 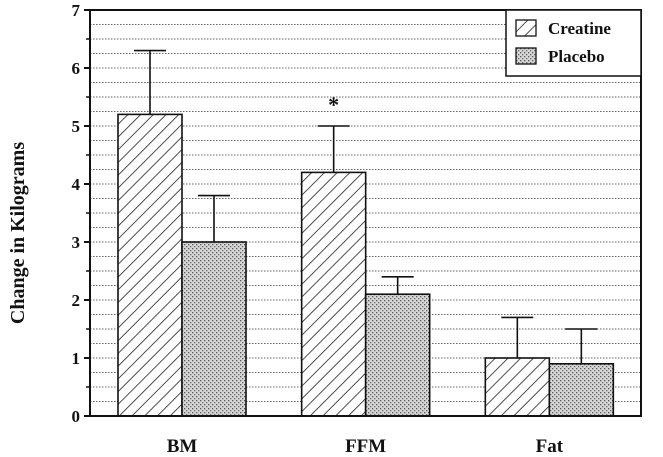 What do you see at coordinates (550, 446) in the screenshot?
I see `x-tick-label: Fat` at bounding box center [550, 446].